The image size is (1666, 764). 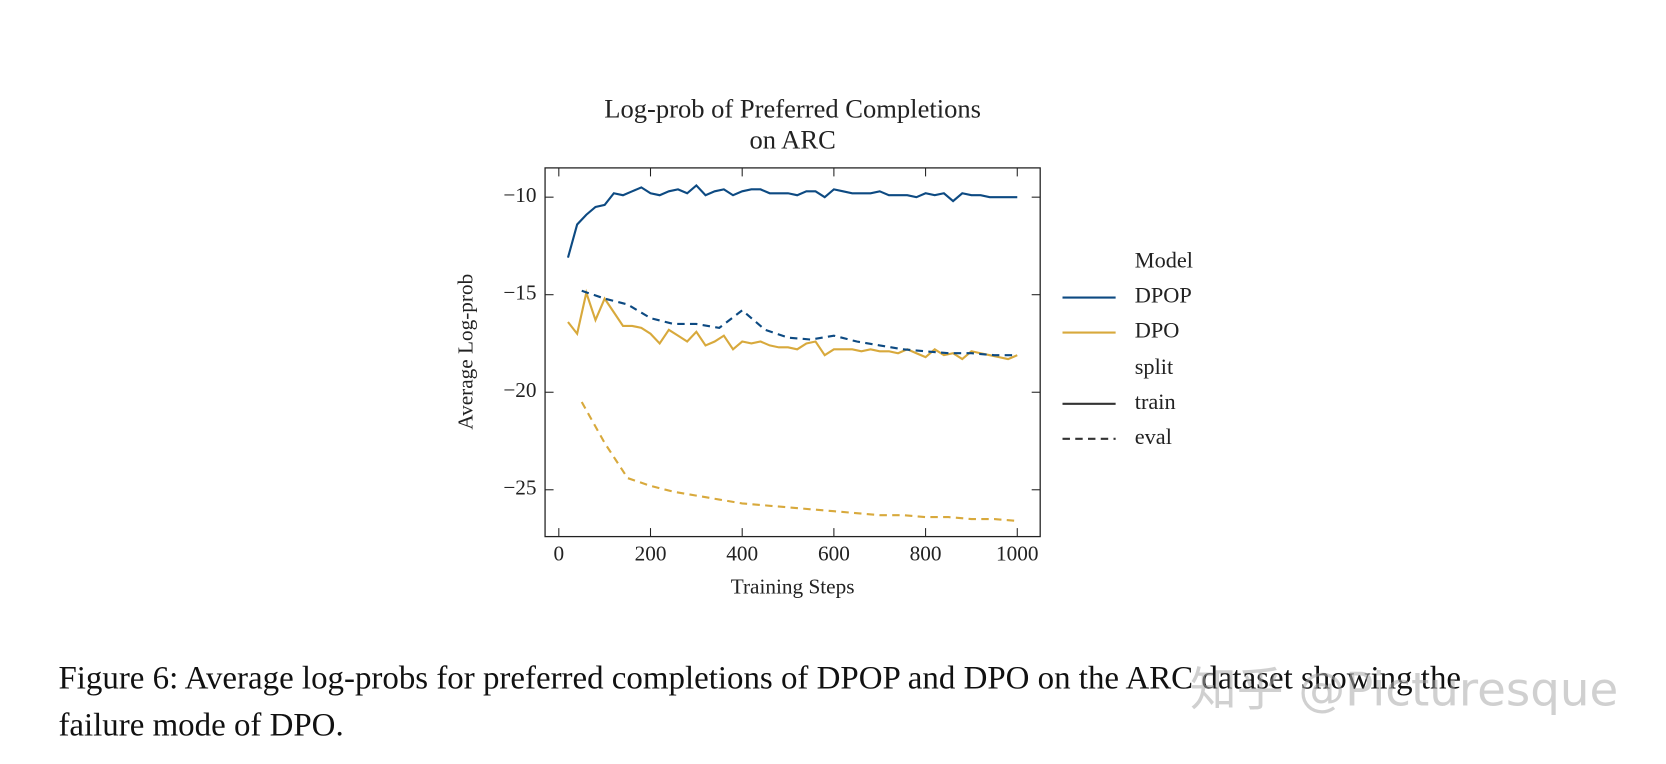 I want to click on y-tick-label: −10, so click(x=519, y=195).